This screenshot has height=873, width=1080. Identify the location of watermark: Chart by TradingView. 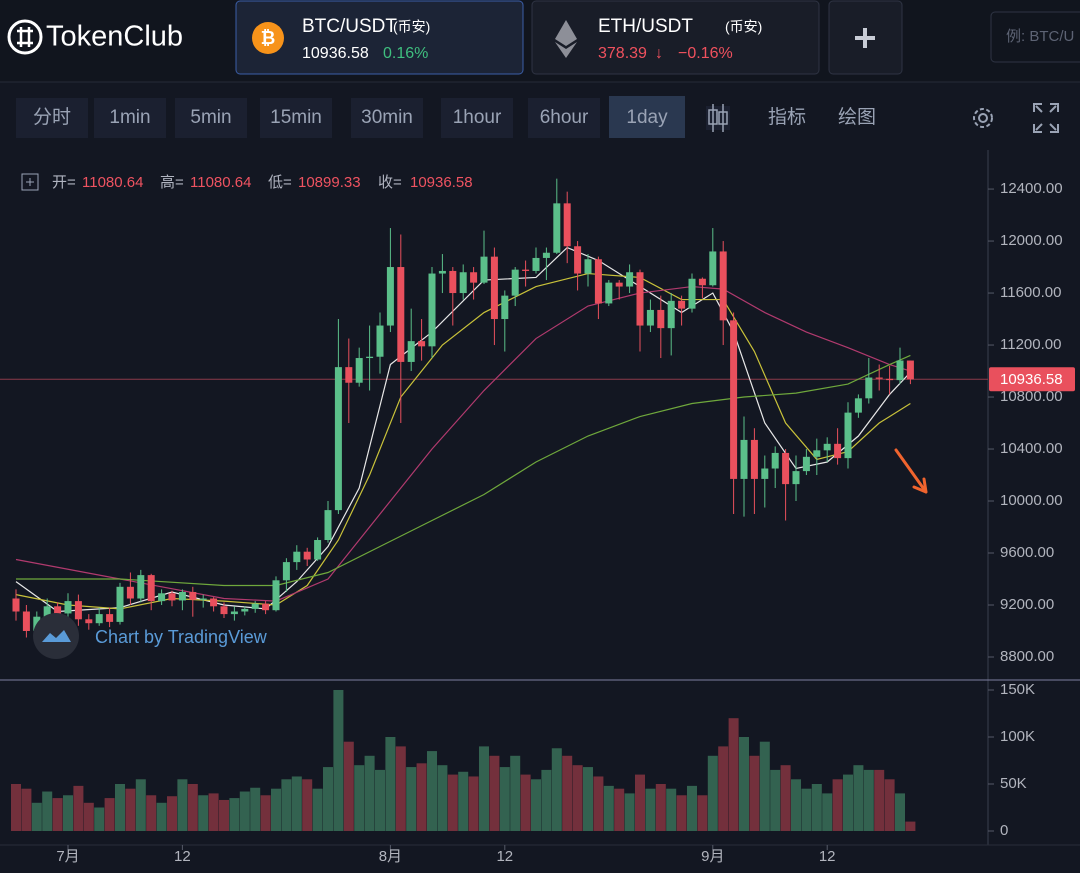
(181, 637).